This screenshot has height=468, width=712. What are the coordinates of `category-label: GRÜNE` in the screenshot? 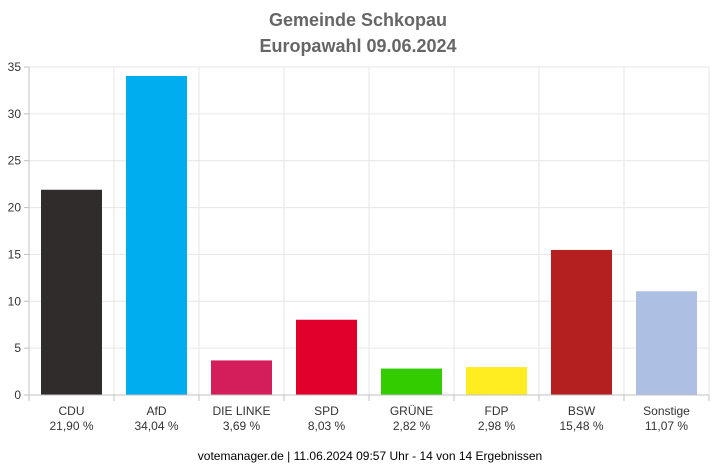 It's located at (411, 411).